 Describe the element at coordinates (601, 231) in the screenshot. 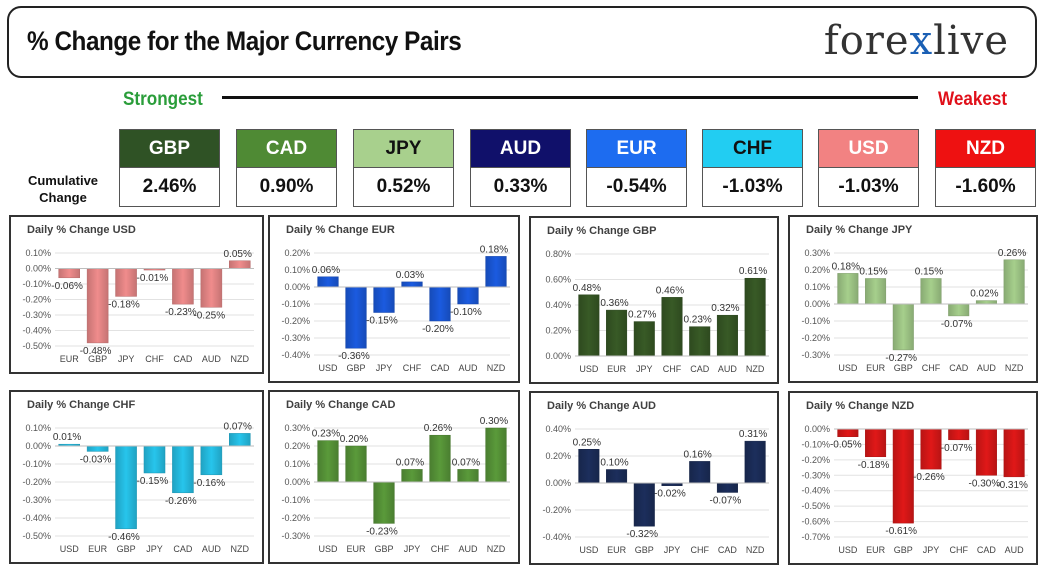

I see `chart-title: Daily % Change GBP` at that location.